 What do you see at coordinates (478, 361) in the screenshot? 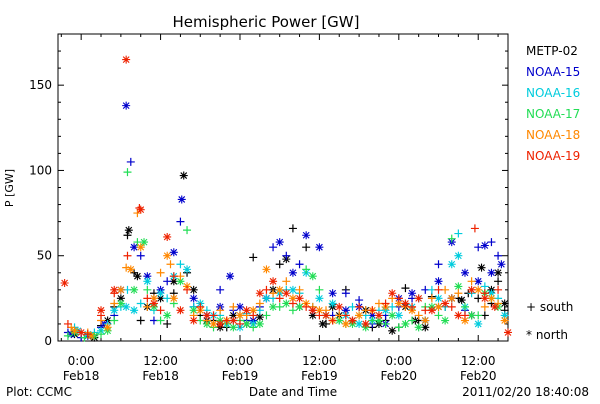
I see `x-tick-time-5: 12:00` at bounding box center [478, 361].